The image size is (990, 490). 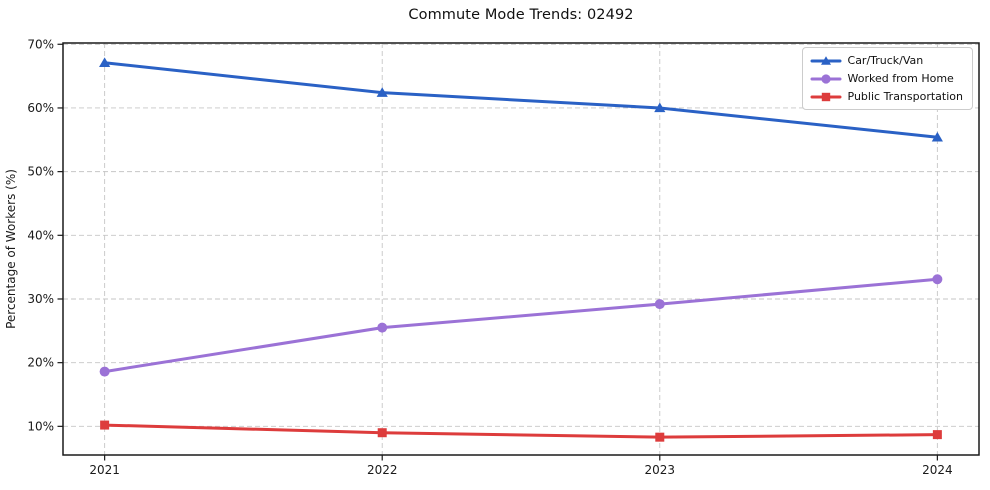 What do you see at coordinates (937, 470) in the screenshot?
I see `x-tick-label: 2024` at bounding box center [937, 470].